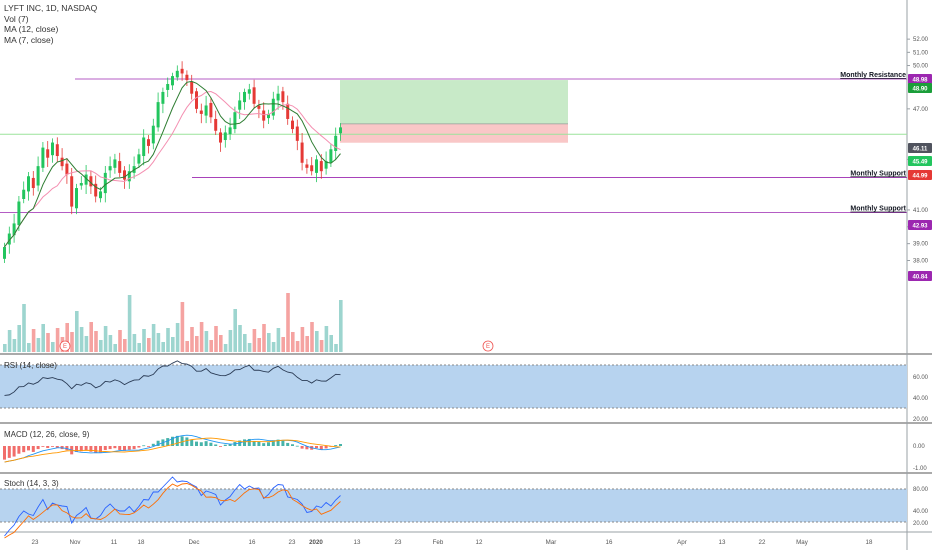  I want to click on legend-ma-12: MA (12, close), so click(31, 29).